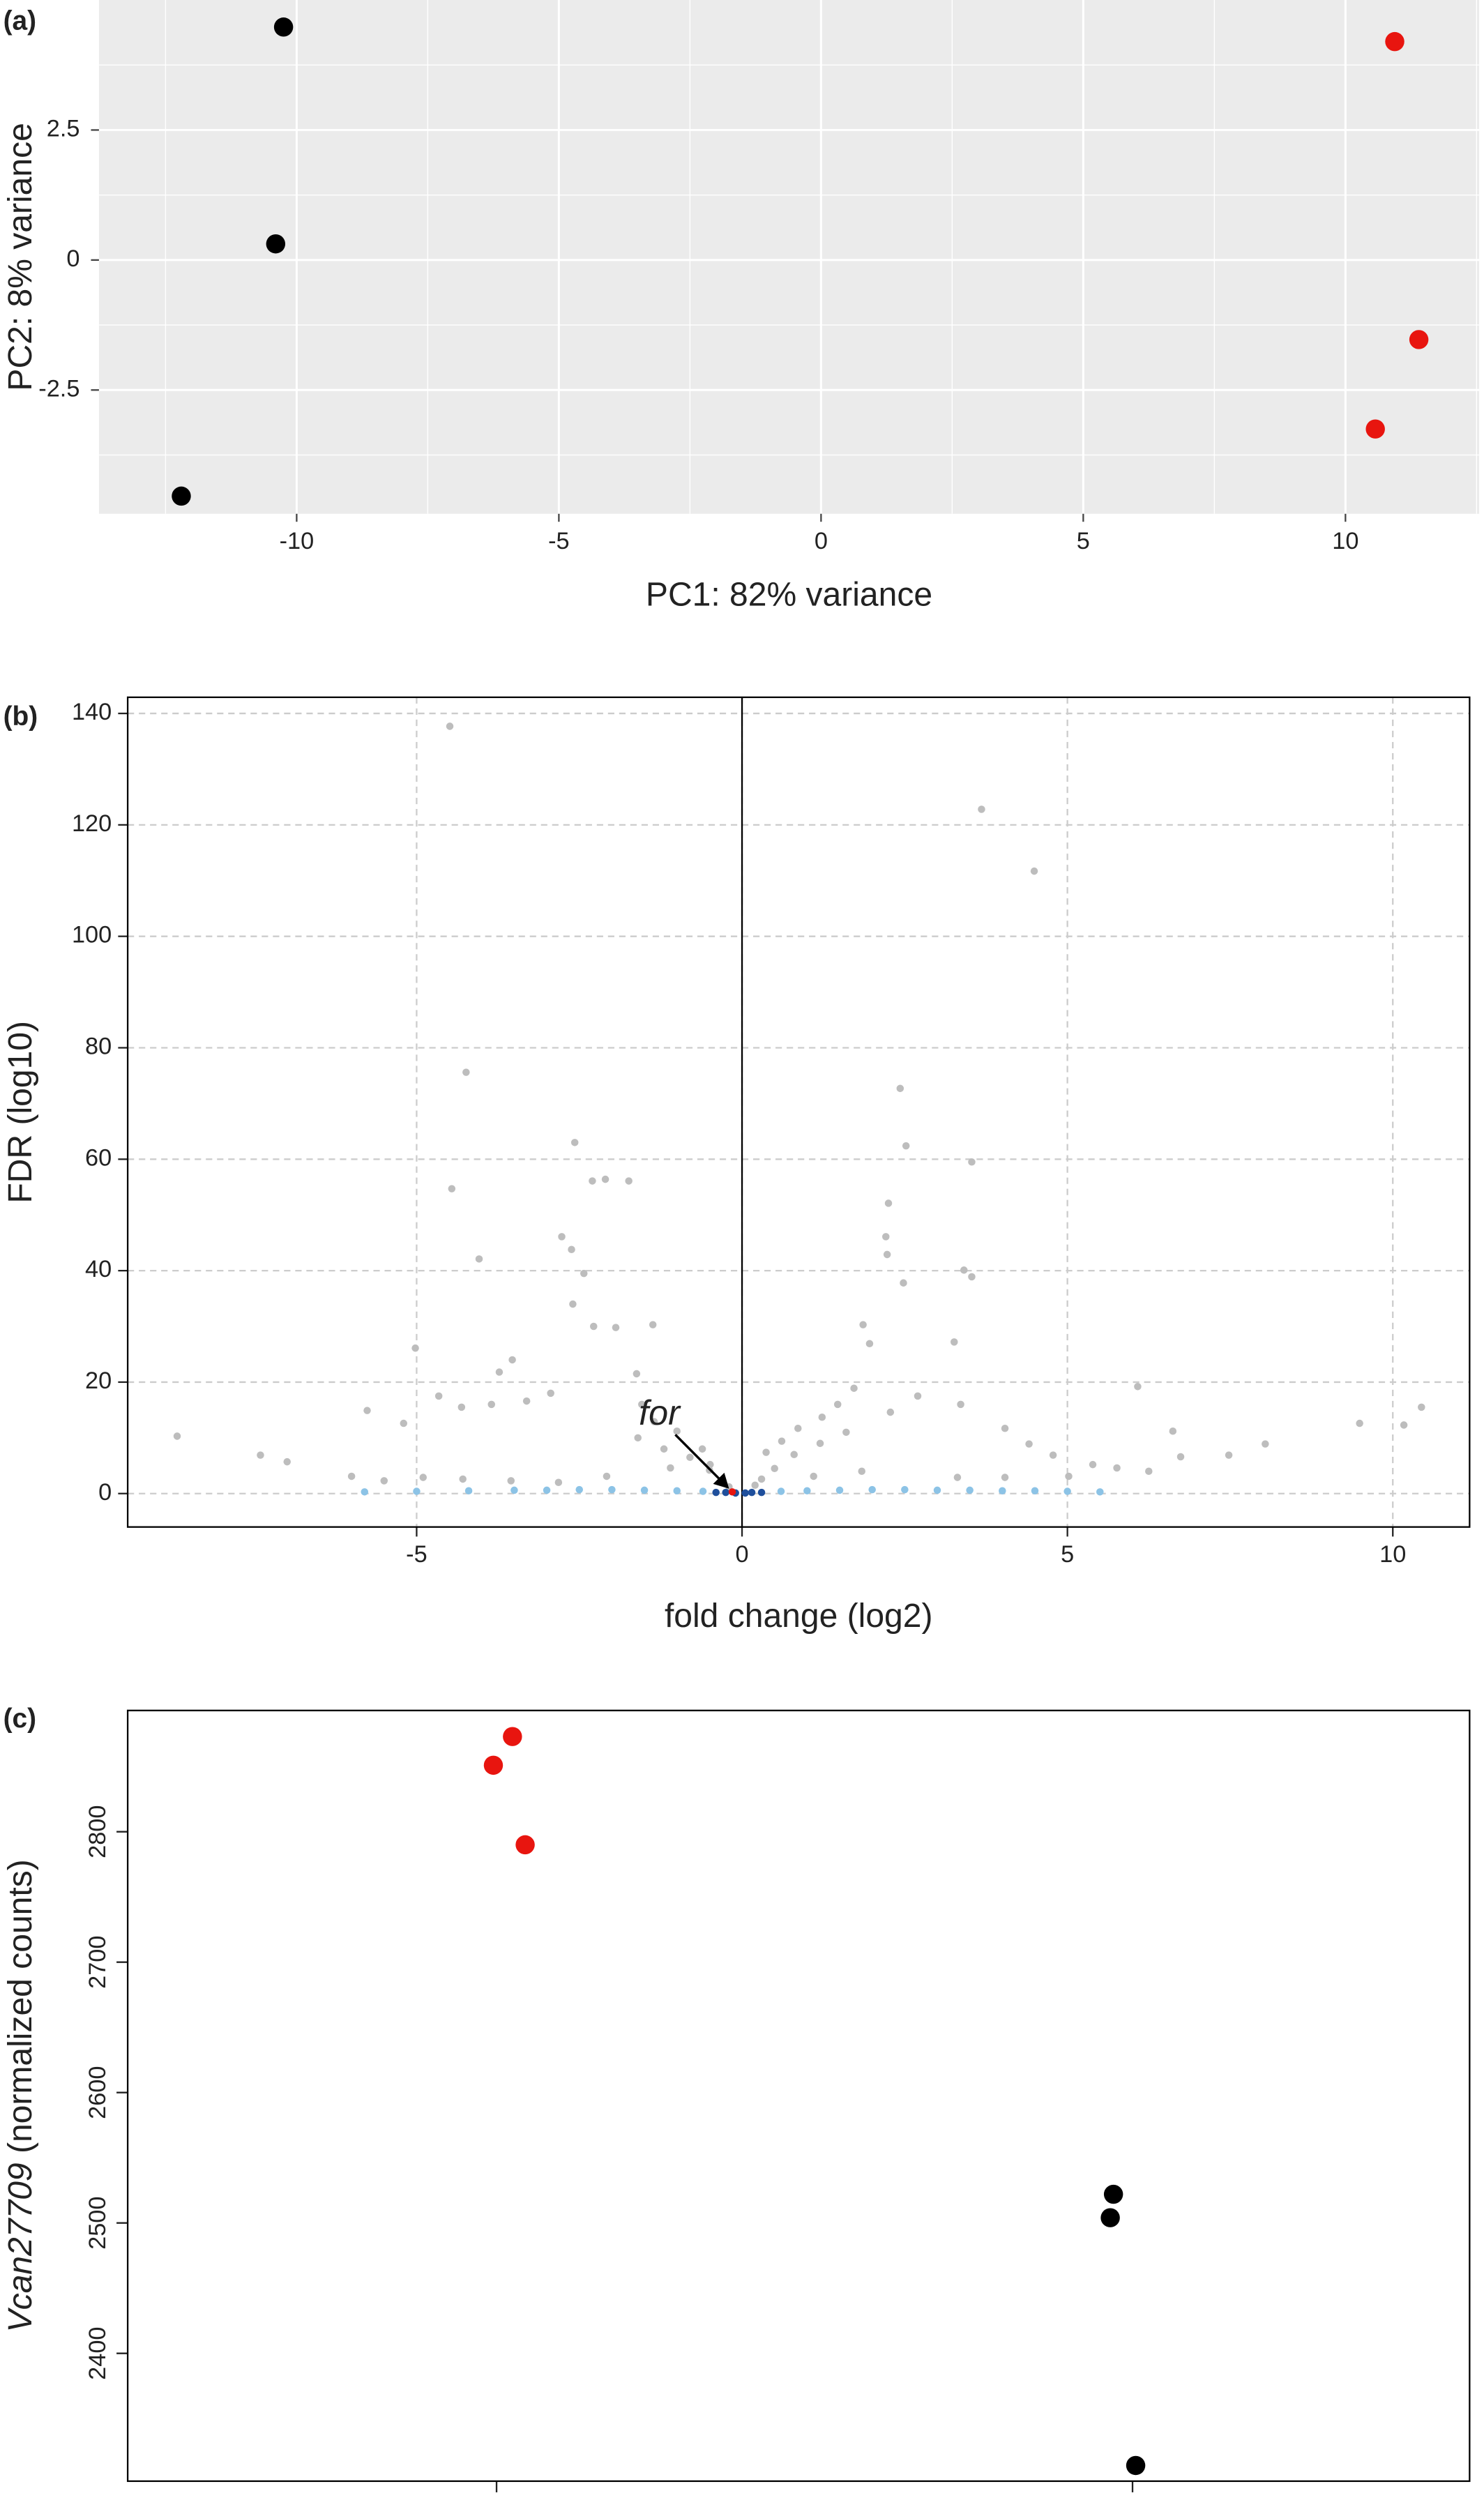 The image size is (1484, 2507). What do you see at coordinates (297, 541) in the screenshot?
I see `x-tick-label: -10` at bounding box center [297, 541].